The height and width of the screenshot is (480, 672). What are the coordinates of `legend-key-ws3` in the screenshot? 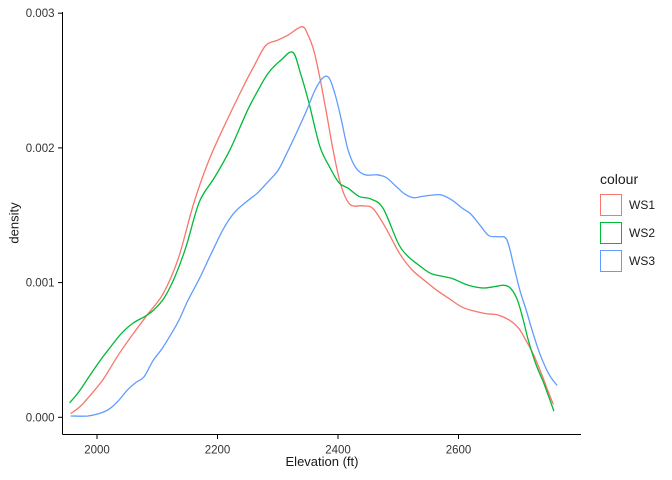 It's located at (611, 261).